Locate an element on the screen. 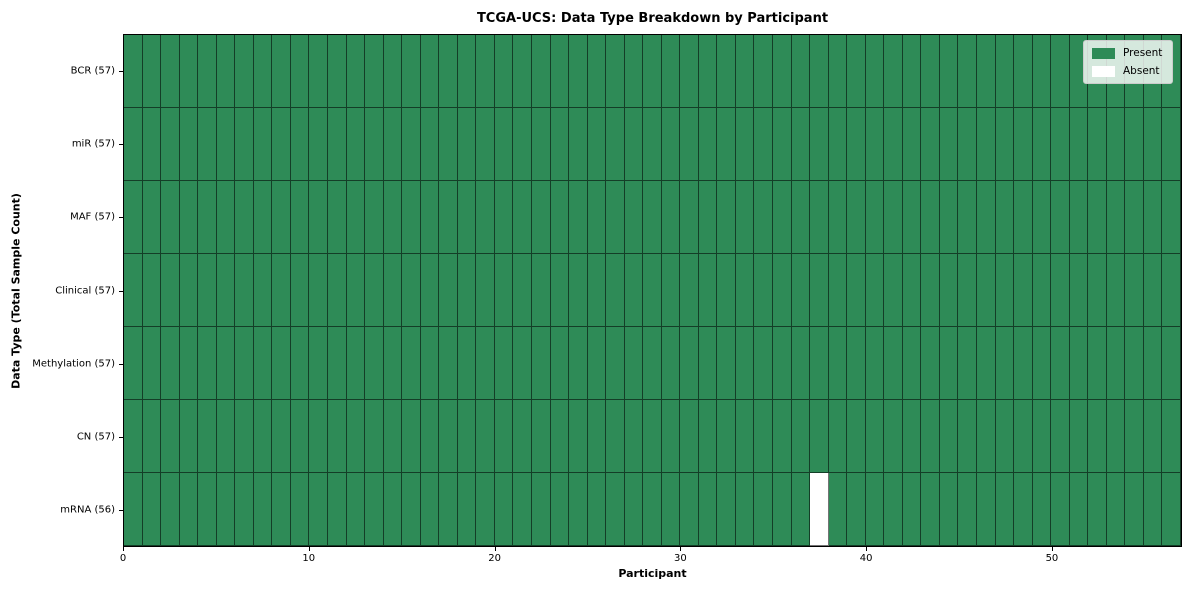 The height and width of the screenshot is (600, 1200). x-tick-label: 20 is located at coordinates (494, 558).